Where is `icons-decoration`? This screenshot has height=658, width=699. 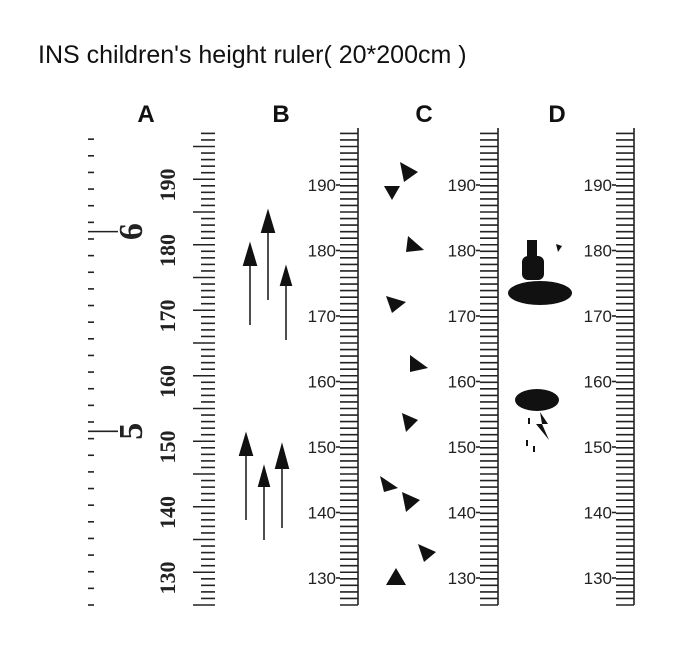
icons-decoration is located at coordinates (540, 346).